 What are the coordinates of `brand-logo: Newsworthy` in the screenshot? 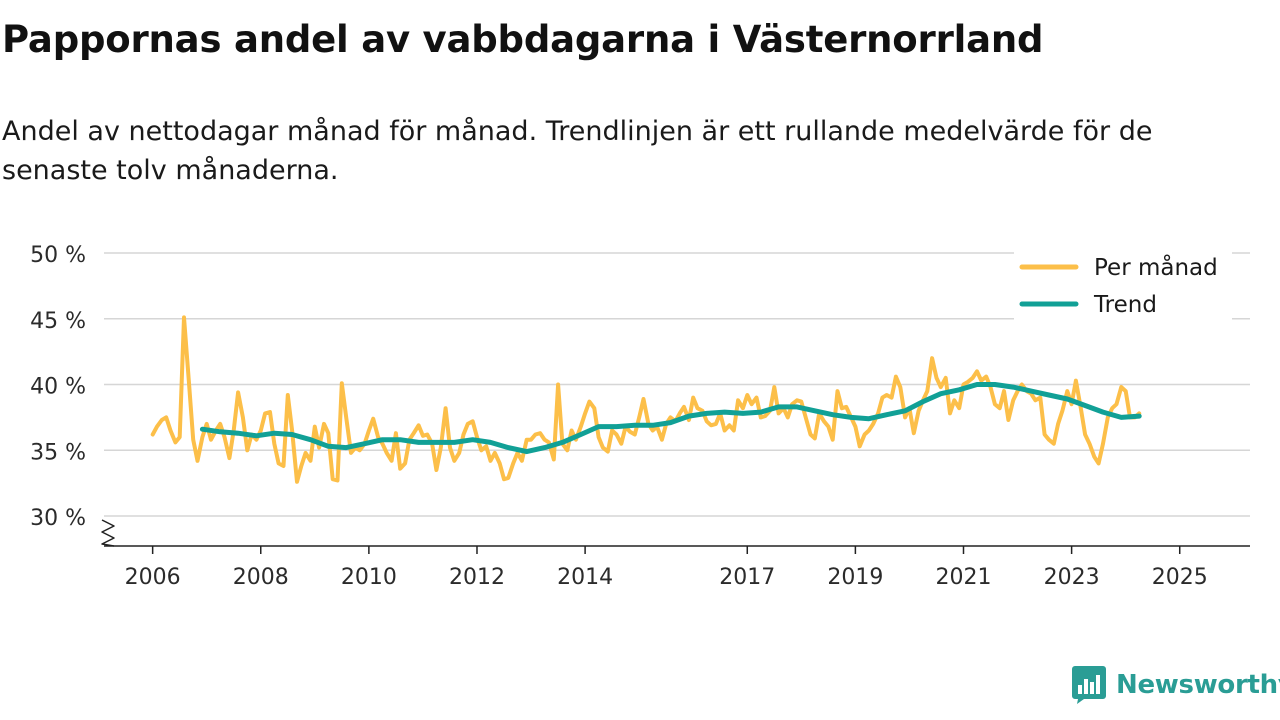 It's located at (1176, 685).